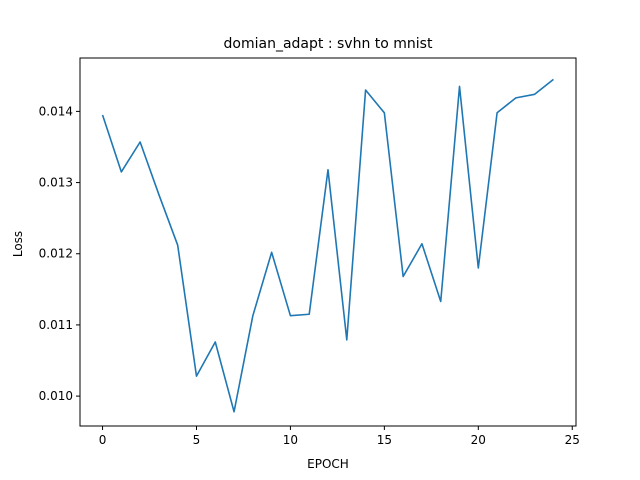 Image resolution: width=640 pixels, height=480 pixels. Describe the element at coordinates (328, 44) in the screenshot. I see `chart-title: domian_adapt : svhn to mnist` at that location.